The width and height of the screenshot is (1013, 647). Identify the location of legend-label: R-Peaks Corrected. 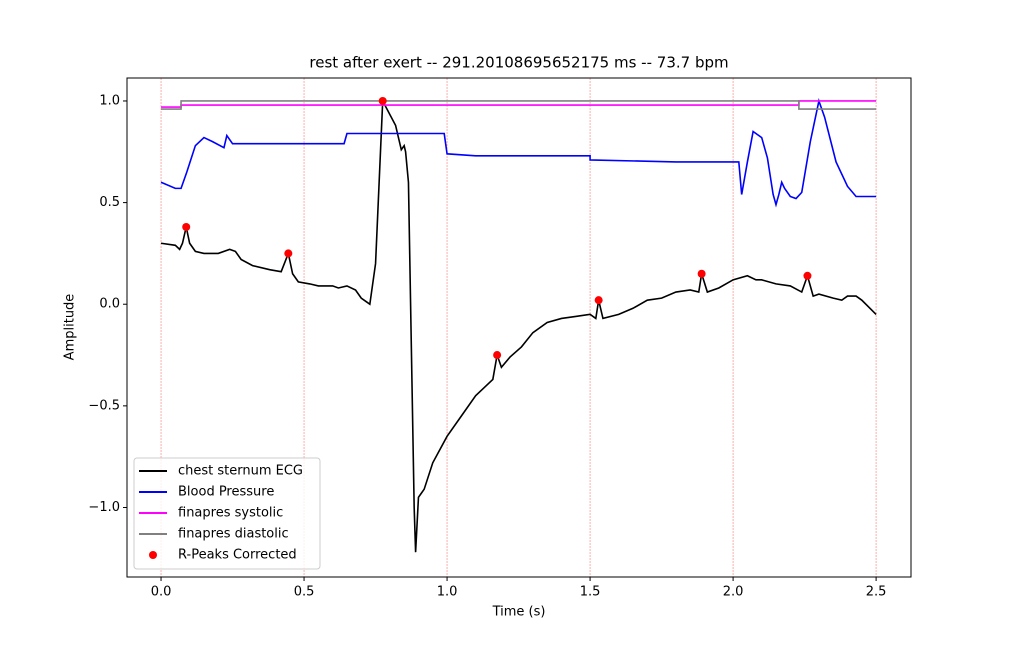
(237, 555).